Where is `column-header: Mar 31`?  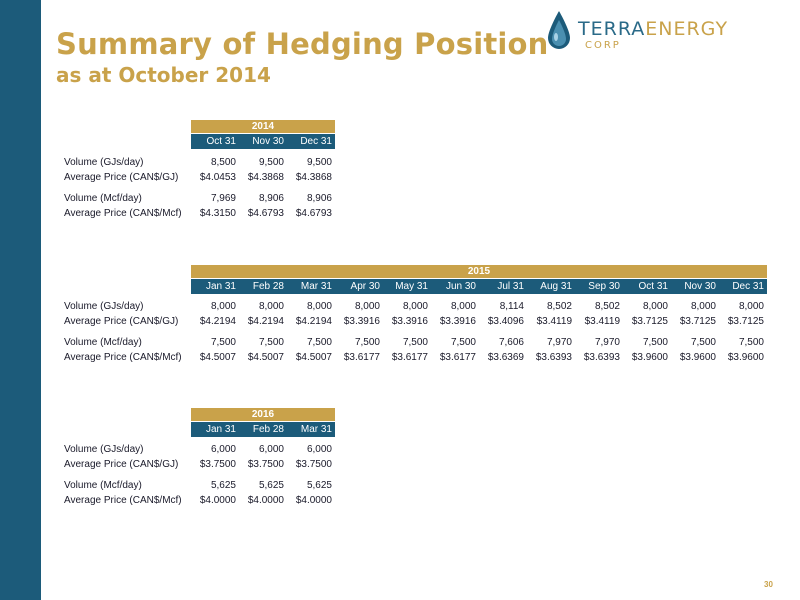
column-header: Mar 31 is located at coordinates (316, 286).